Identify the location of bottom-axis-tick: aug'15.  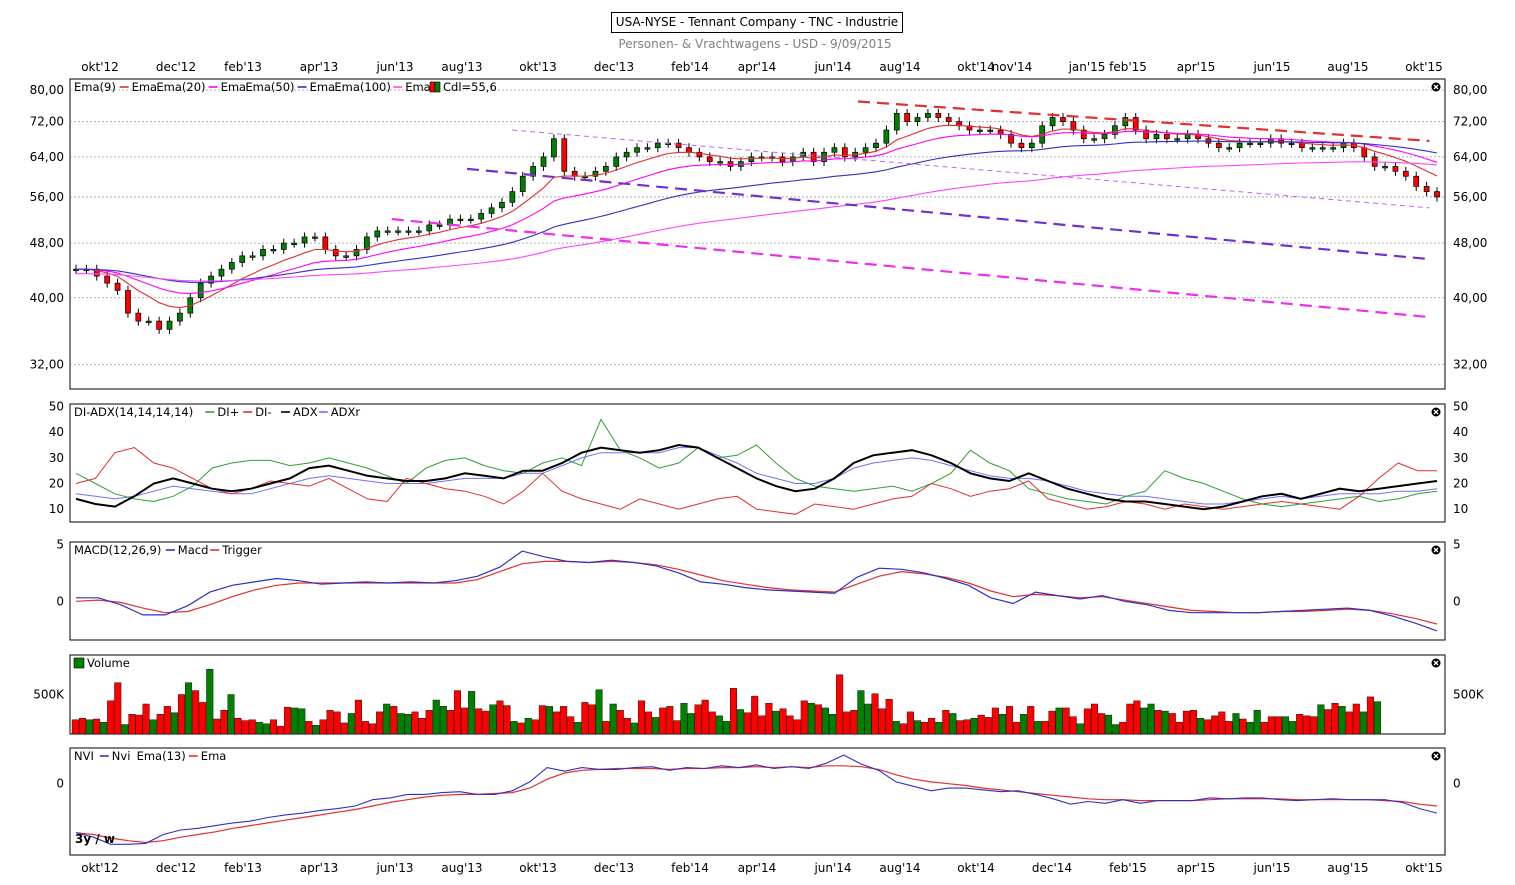
(1347, 868).